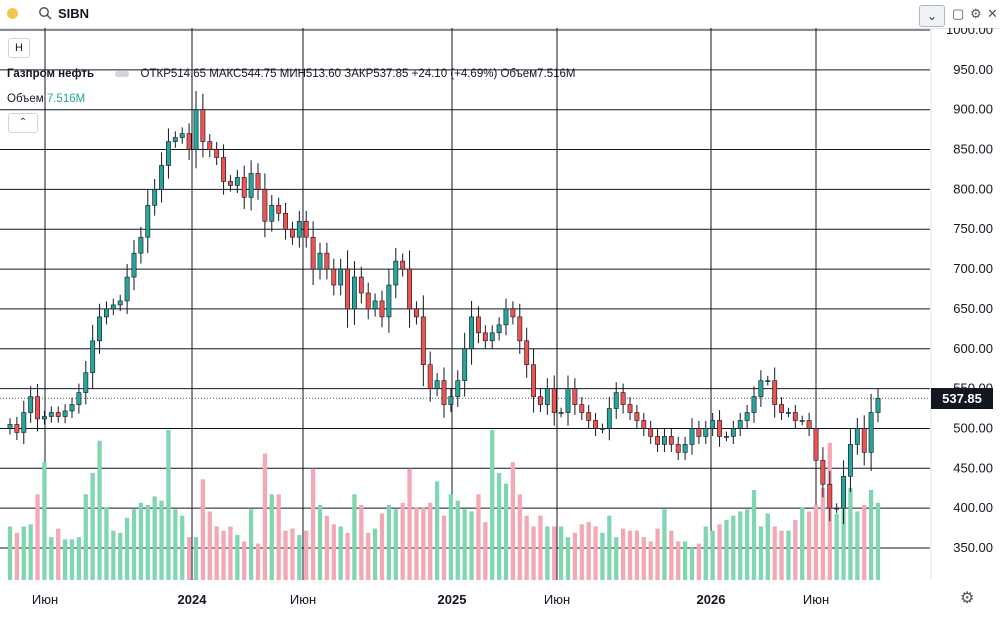 The width and height of the screenshot is (1000, 618). Describe the element at coordinates (973, 228) in the screenshot. I see `y-tick-label: 750.00` at that location.